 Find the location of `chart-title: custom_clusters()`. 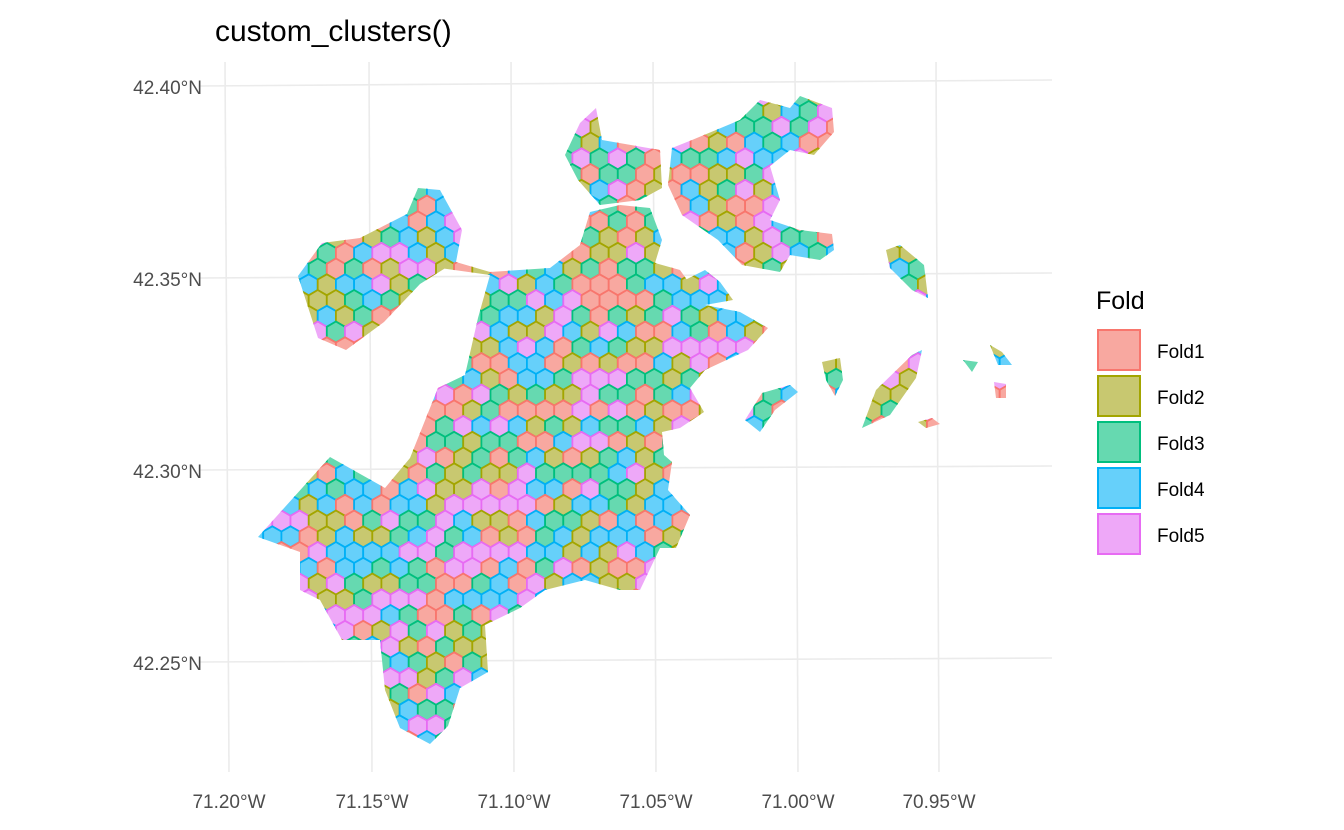

chart-title: custom_clusters() is located at coordinates (333, 31).